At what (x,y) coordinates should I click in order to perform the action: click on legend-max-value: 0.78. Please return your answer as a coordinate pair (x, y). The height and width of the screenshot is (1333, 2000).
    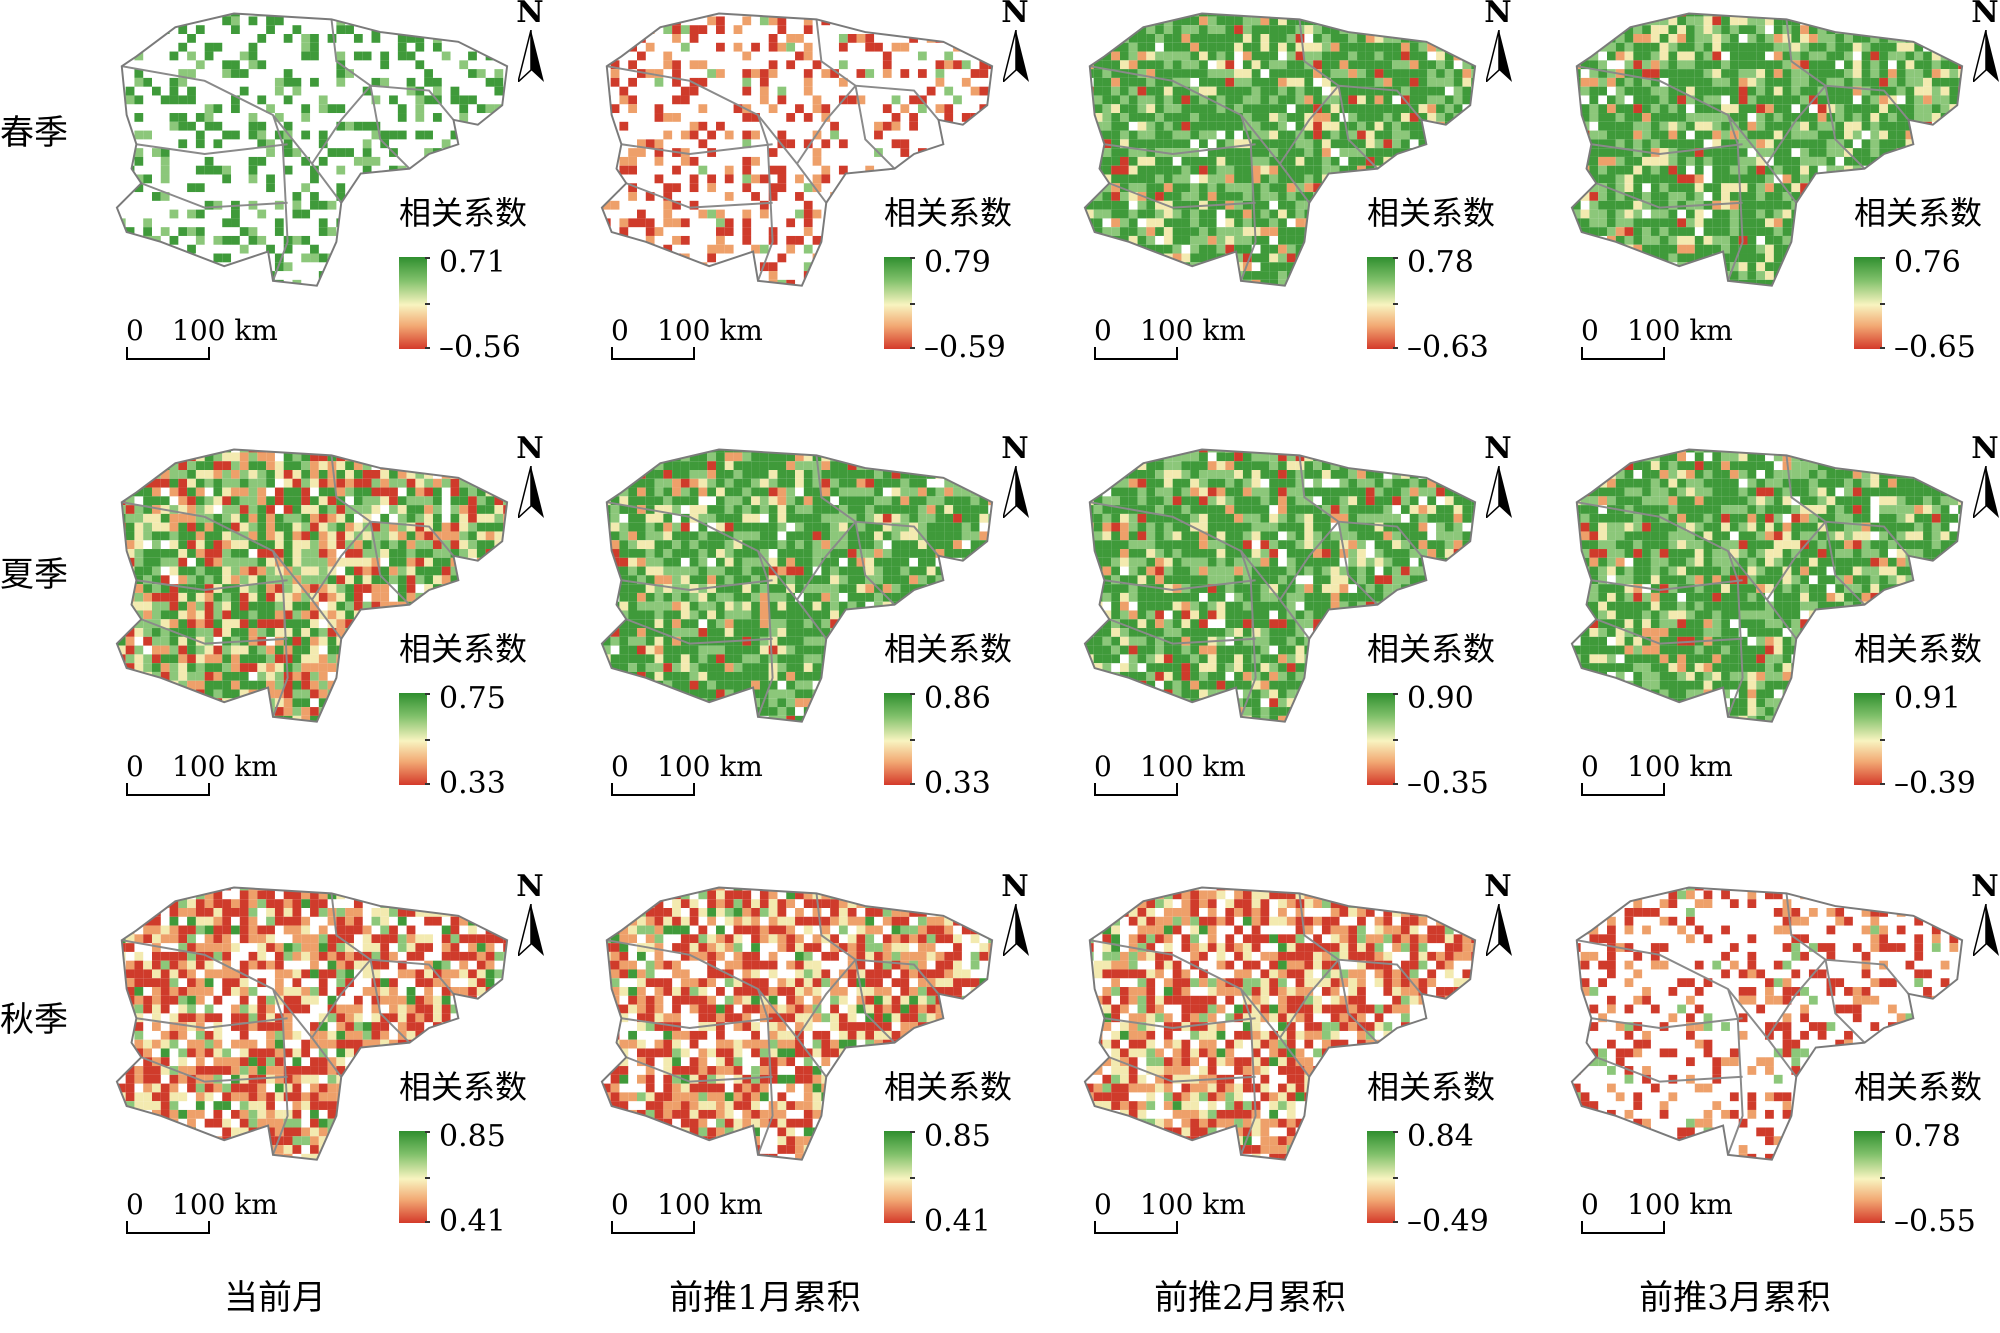
    Looking at the image, I should click on (1440, 262).